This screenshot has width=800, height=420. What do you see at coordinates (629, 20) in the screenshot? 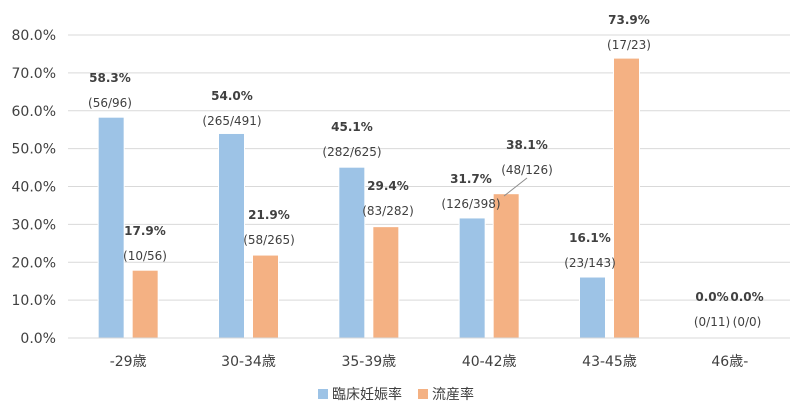
I see `data-label-percent: 73.9%` at bounding box center [629, 20].